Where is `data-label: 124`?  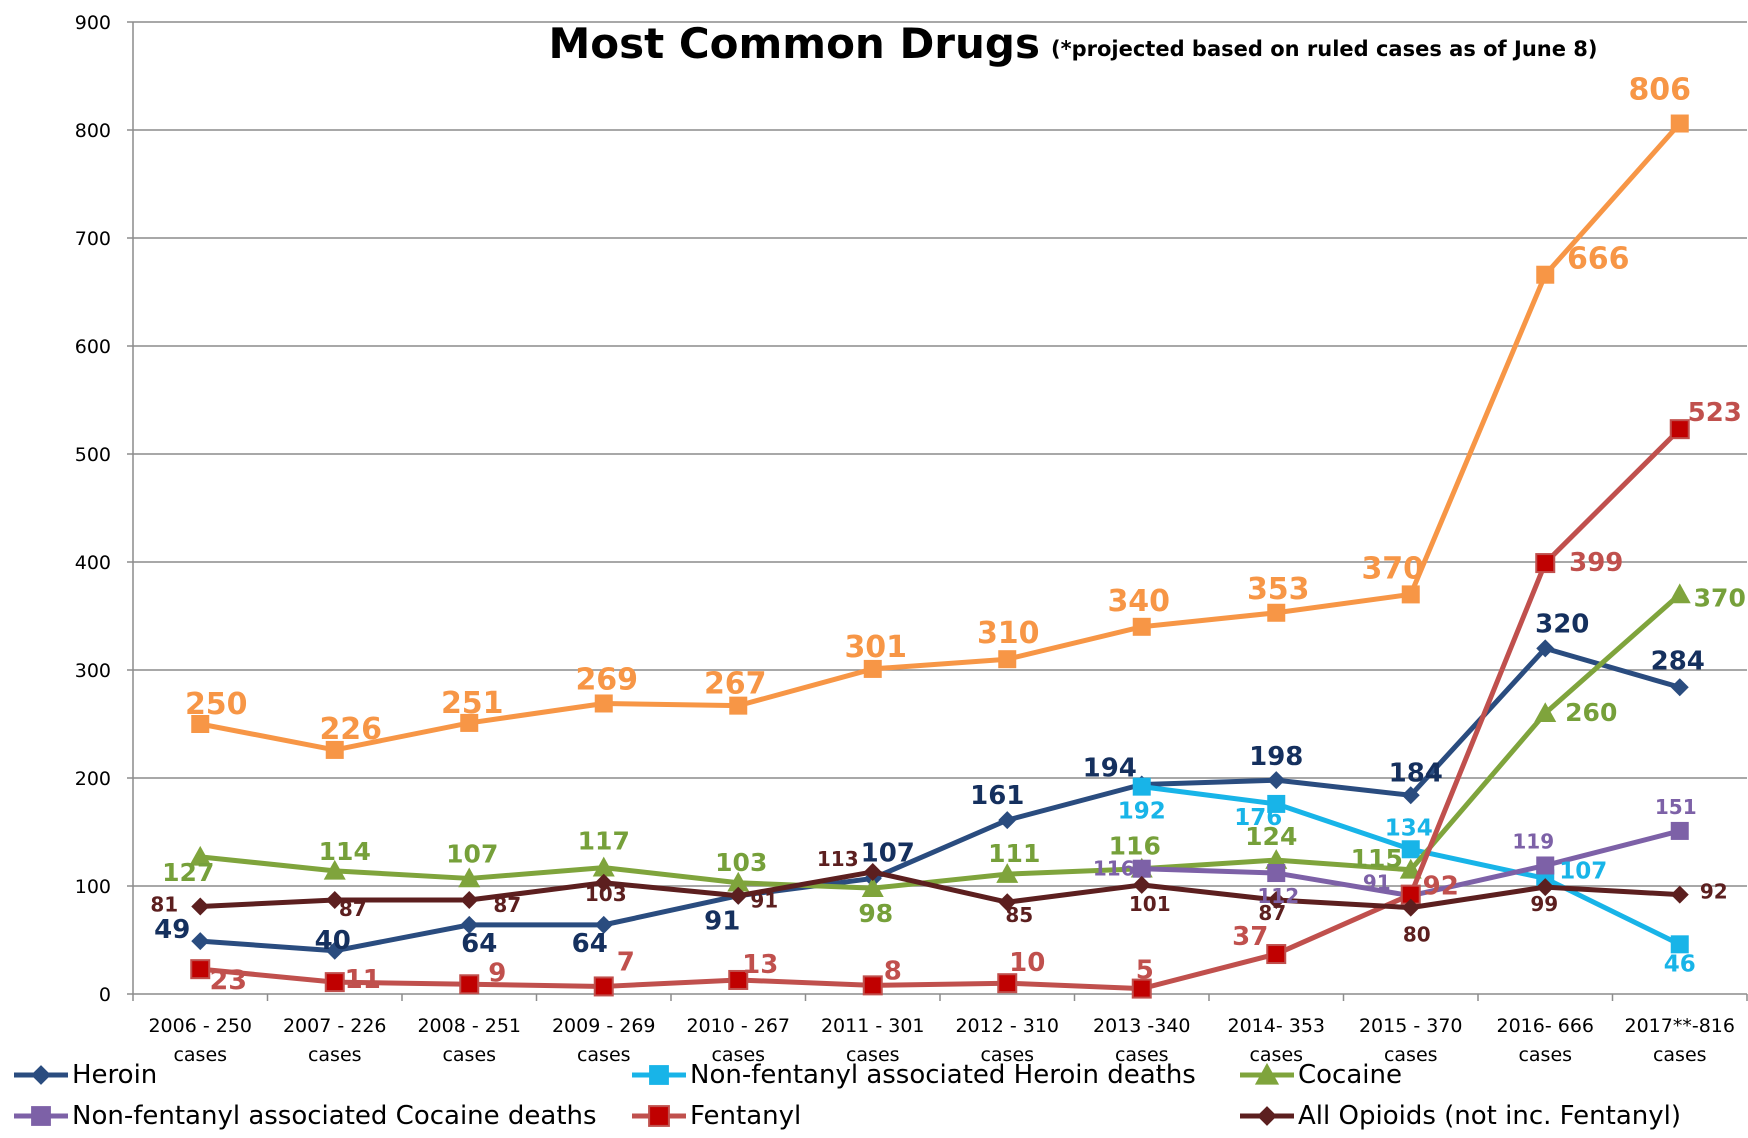 data-label: 124 is located at coordinates (1271, 836).